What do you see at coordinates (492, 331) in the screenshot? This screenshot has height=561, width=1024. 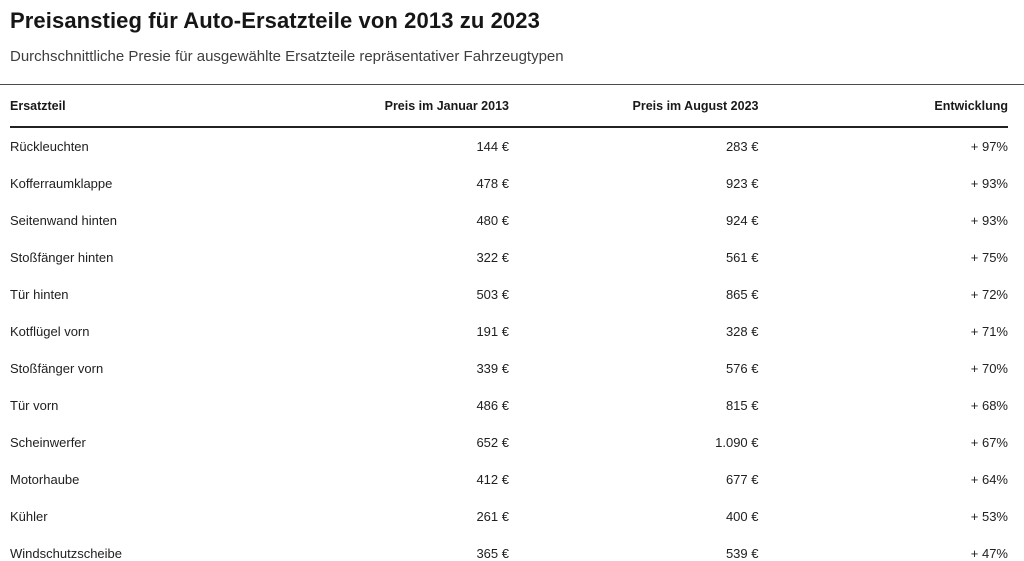 I see `price-jan-2013-cell: 191 €` at bounding box center [492, 331].